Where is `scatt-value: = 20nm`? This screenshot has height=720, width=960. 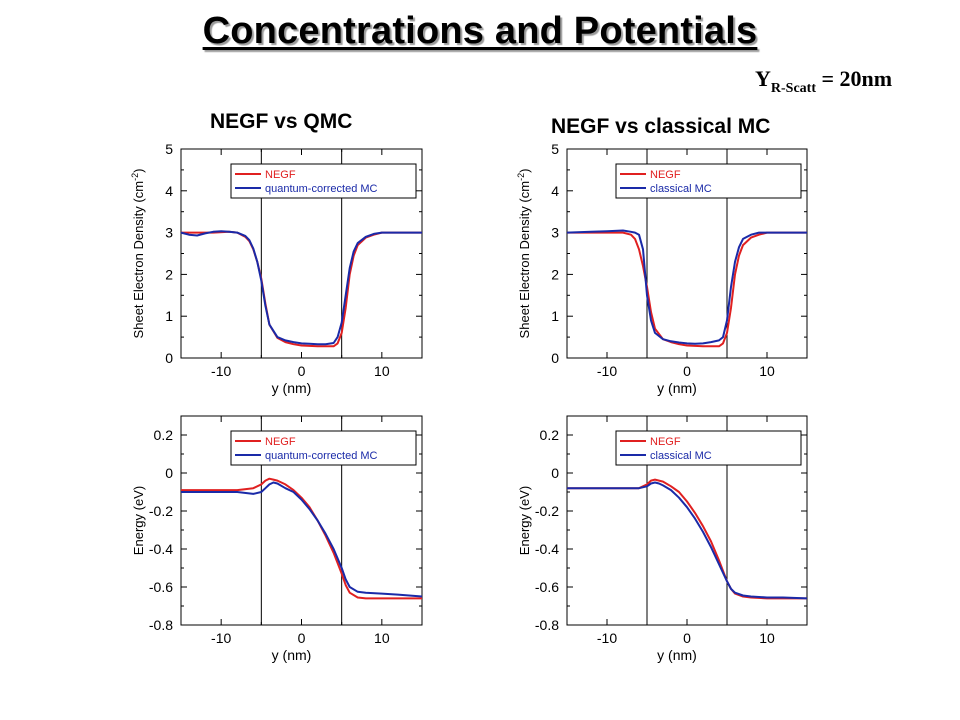 scatt-value: = 20nm is located at coordinates (857, 78).